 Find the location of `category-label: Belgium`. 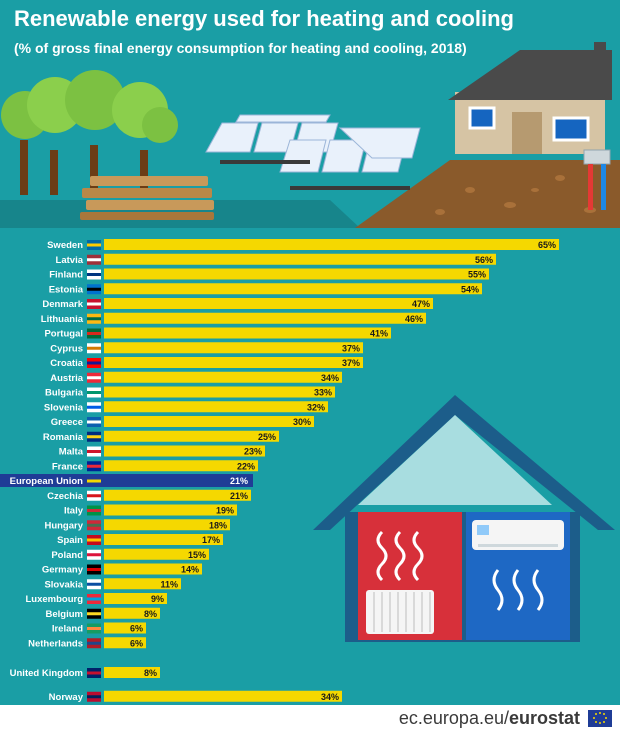

category-label: Belgium is located at coordinates (64, 614).